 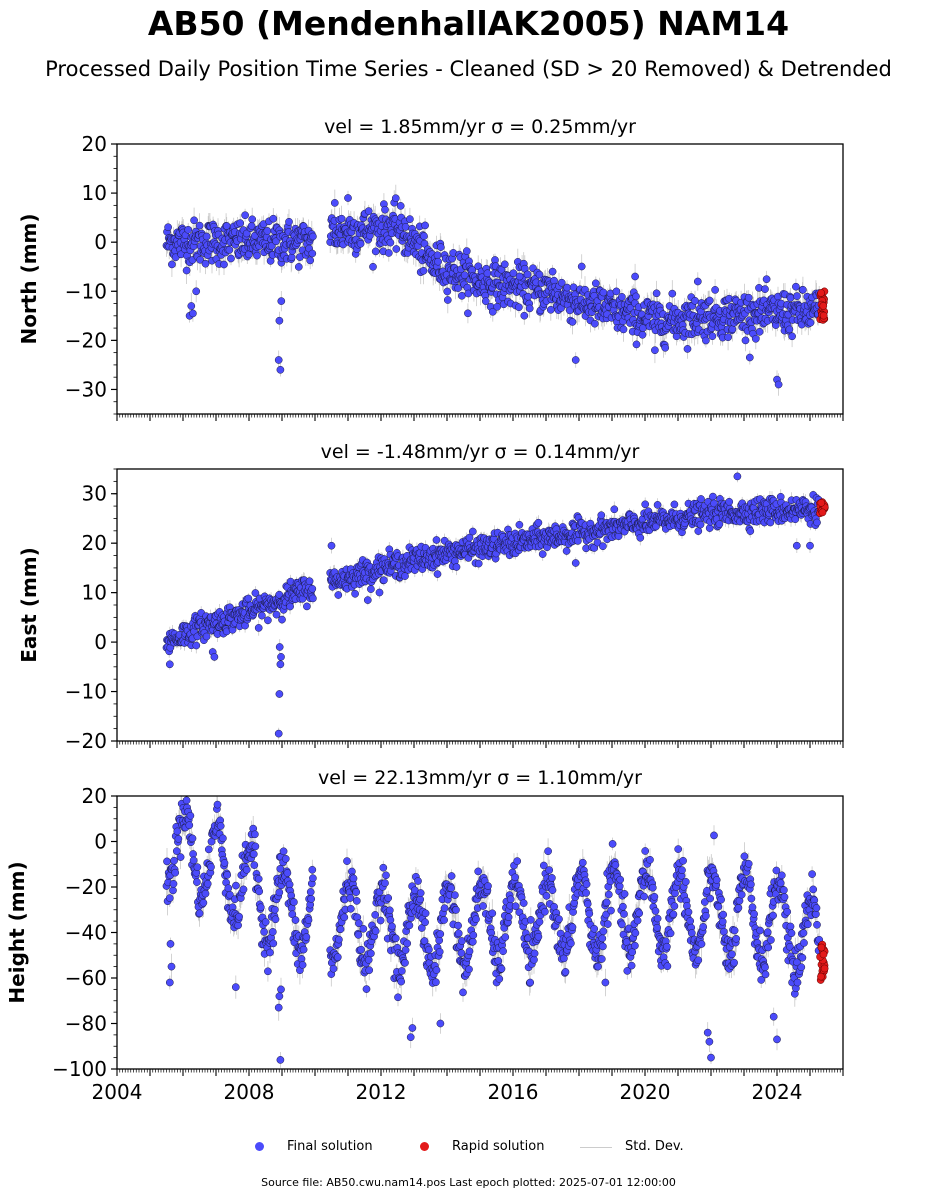 I want to click on y-tick-label: −40, so click(x=86, y=933).